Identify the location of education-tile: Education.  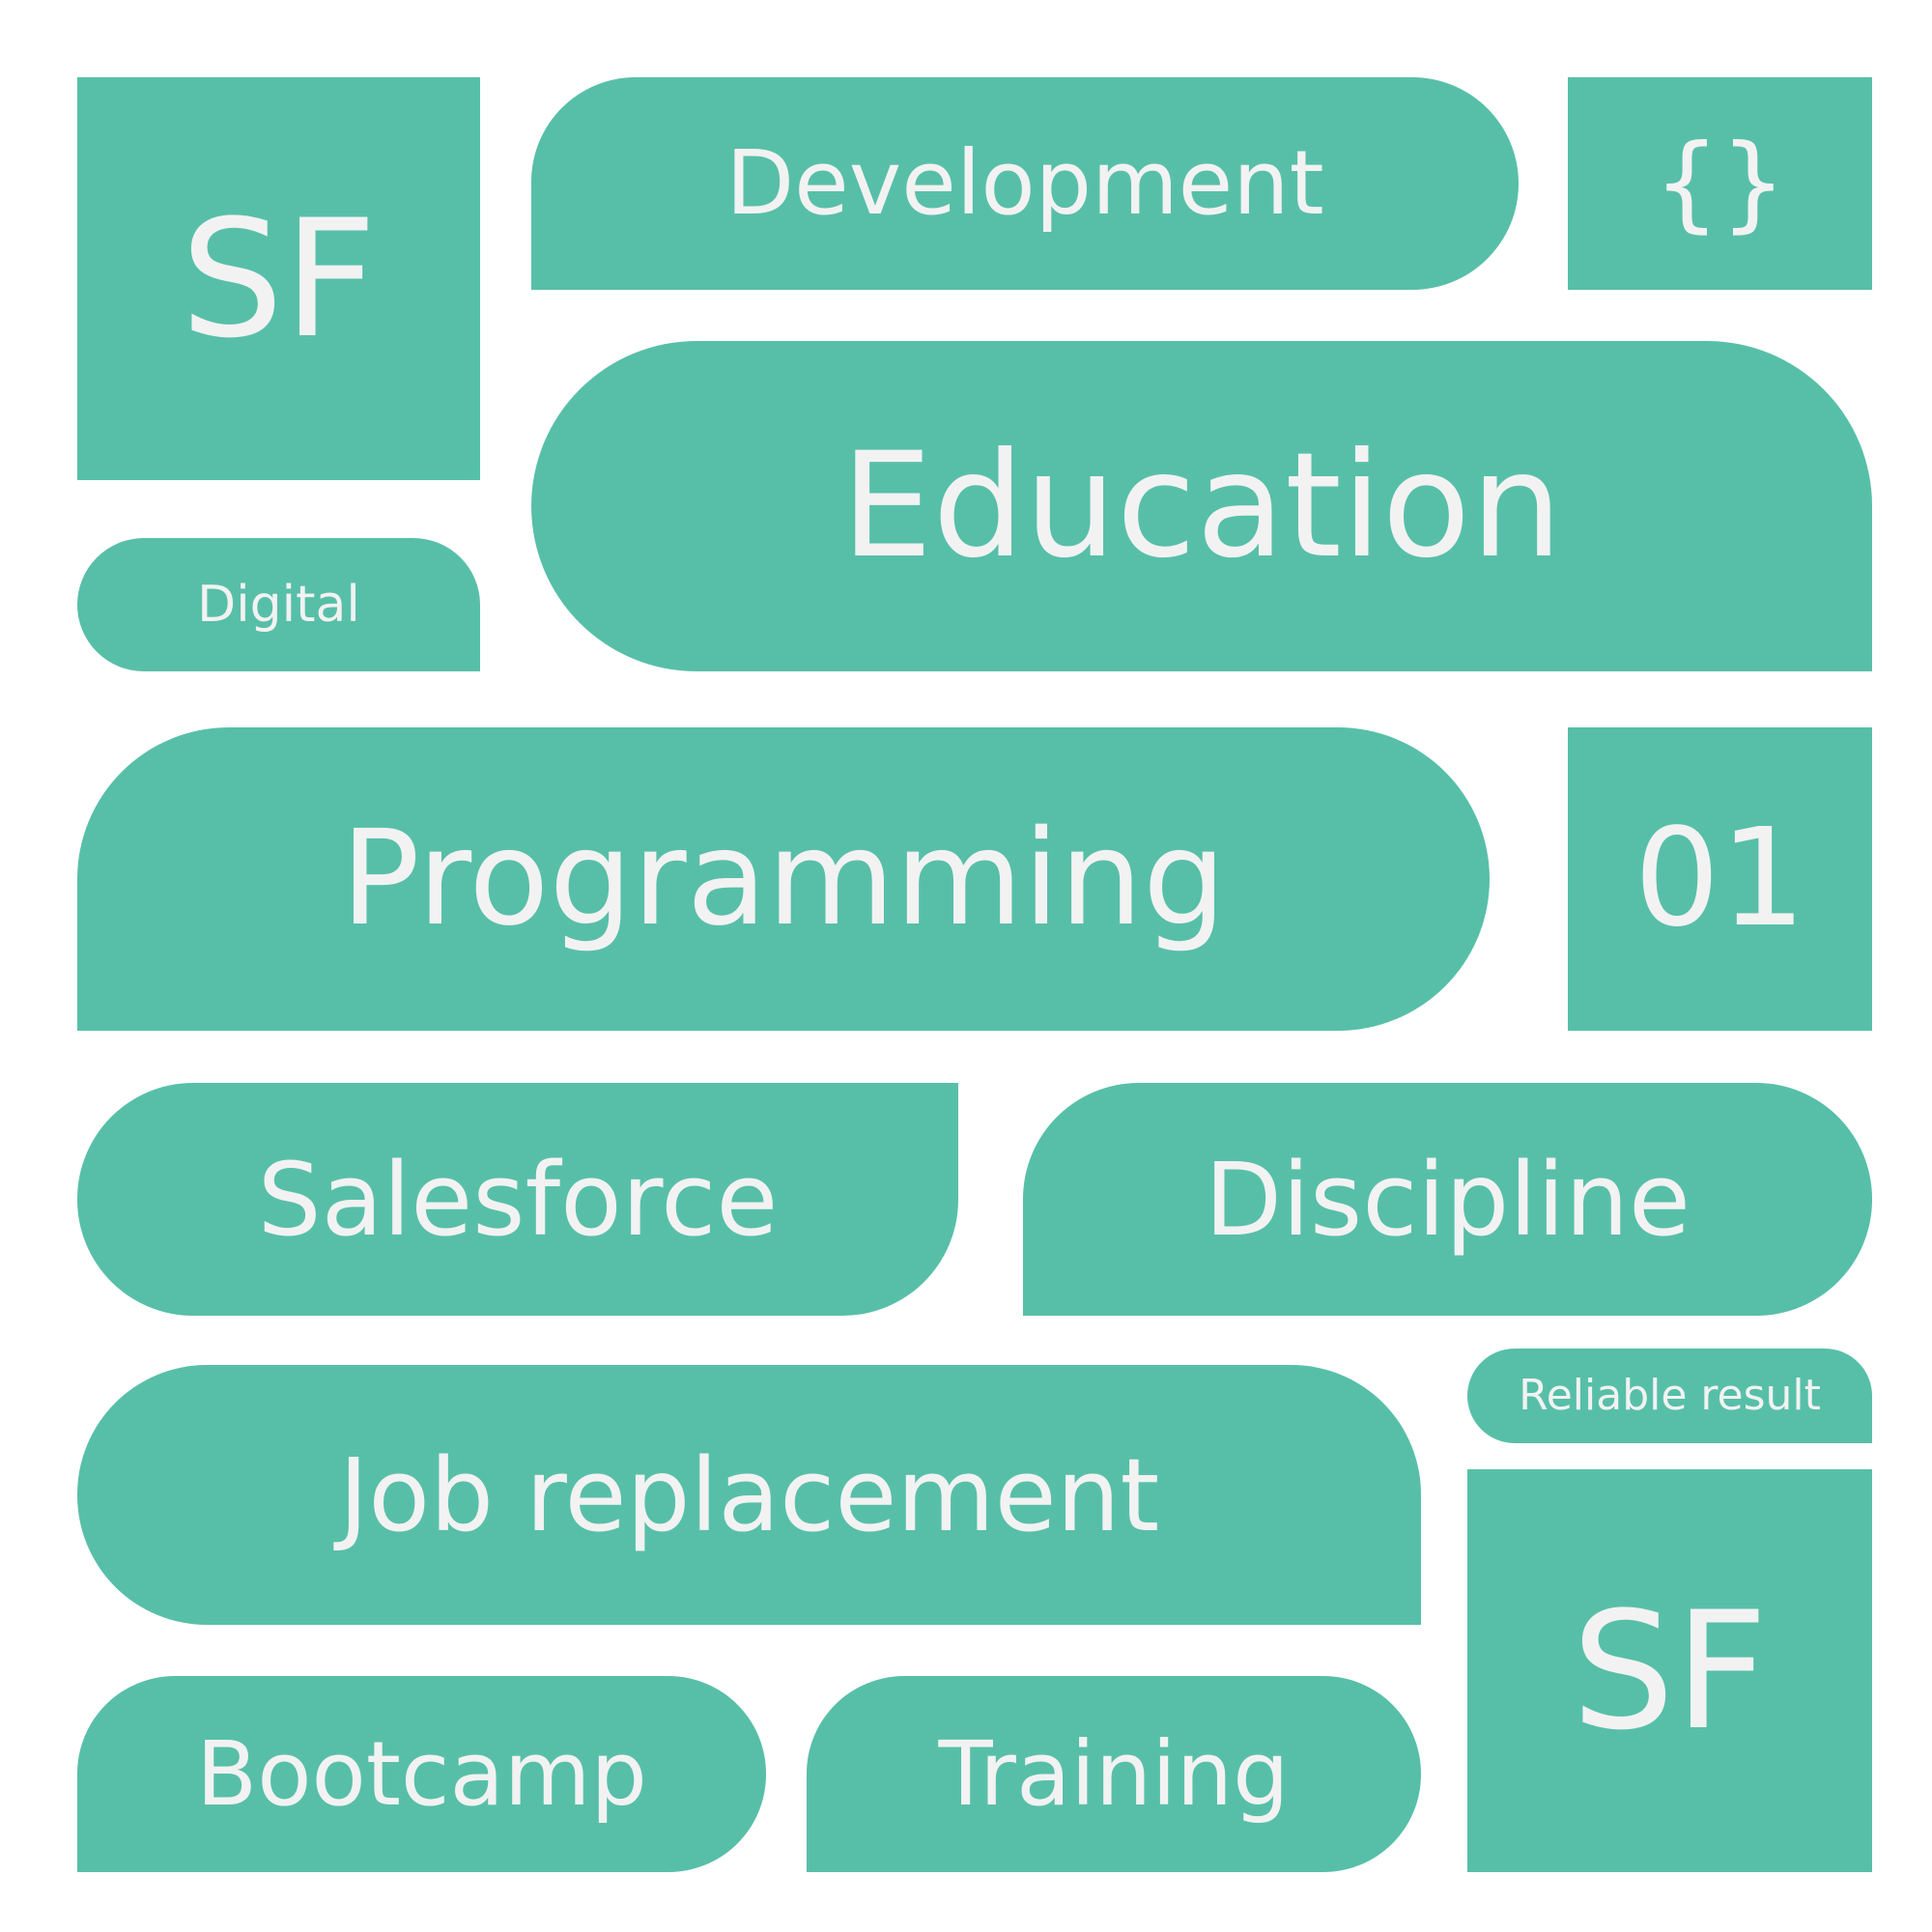
(1201, 506).